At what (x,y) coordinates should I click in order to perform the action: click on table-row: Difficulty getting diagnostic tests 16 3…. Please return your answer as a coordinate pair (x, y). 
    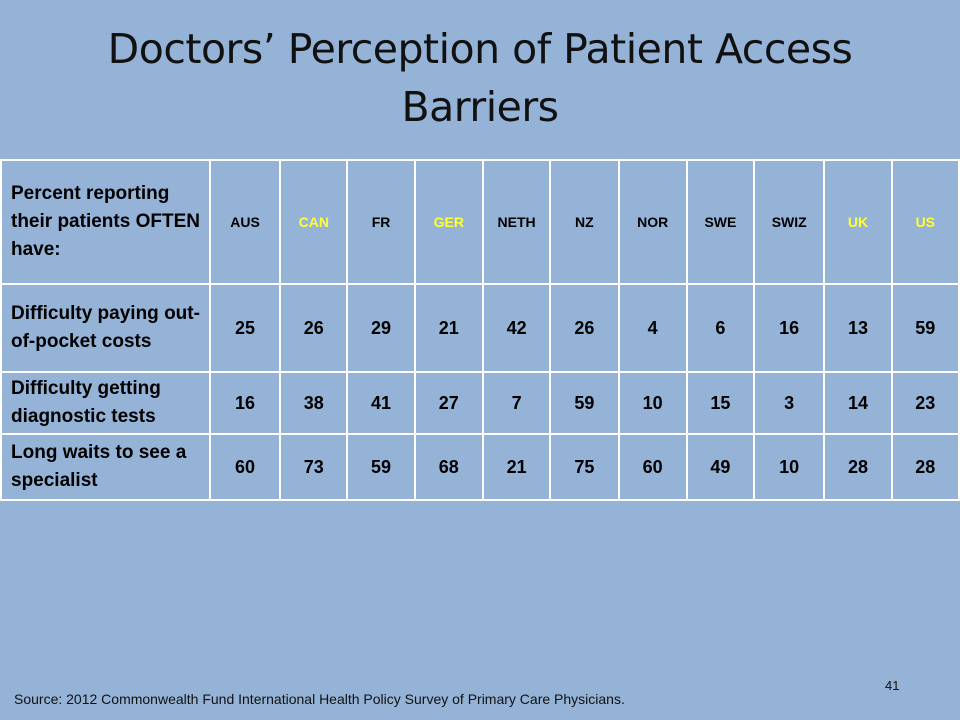
    Looking at the image, I should click on (480, 403).